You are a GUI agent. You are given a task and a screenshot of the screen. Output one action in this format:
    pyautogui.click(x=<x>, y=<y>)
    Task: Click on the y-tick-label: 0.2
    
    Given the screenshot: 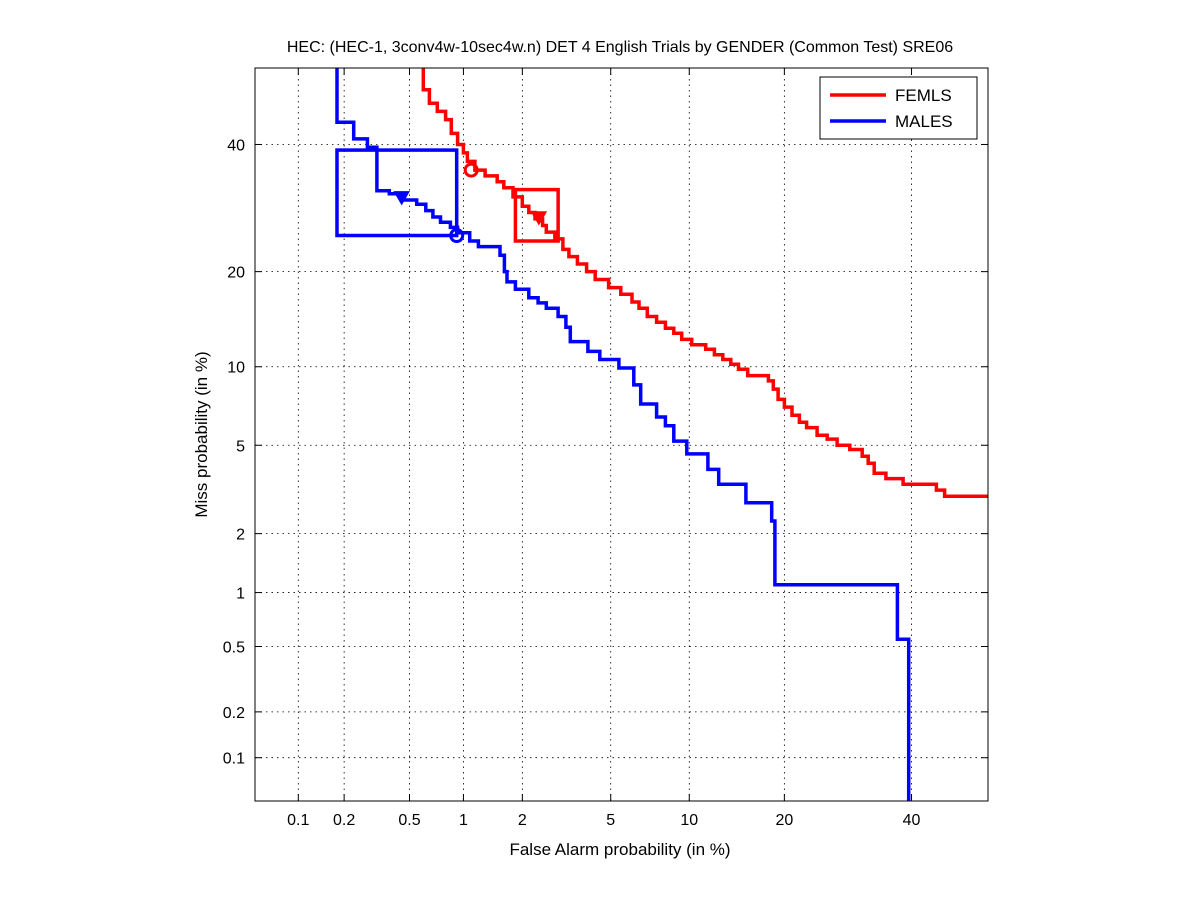 What is the action you would take?
    pyautogui.click(x=234, y=713)
    